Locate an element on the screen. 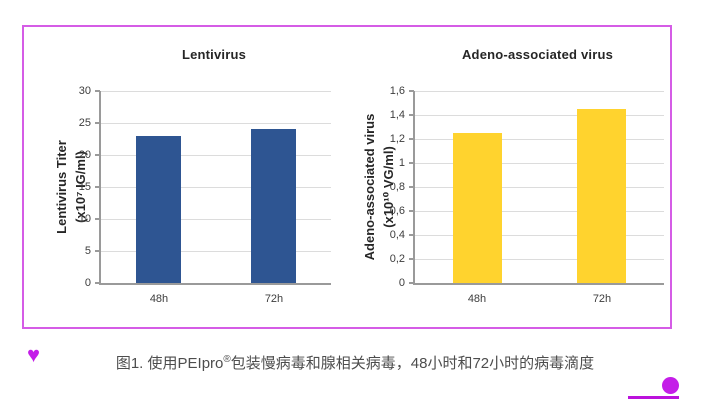 This screenshot has width=710, height=419. magenta-underline-decoration is located at coordinates (653, 397).